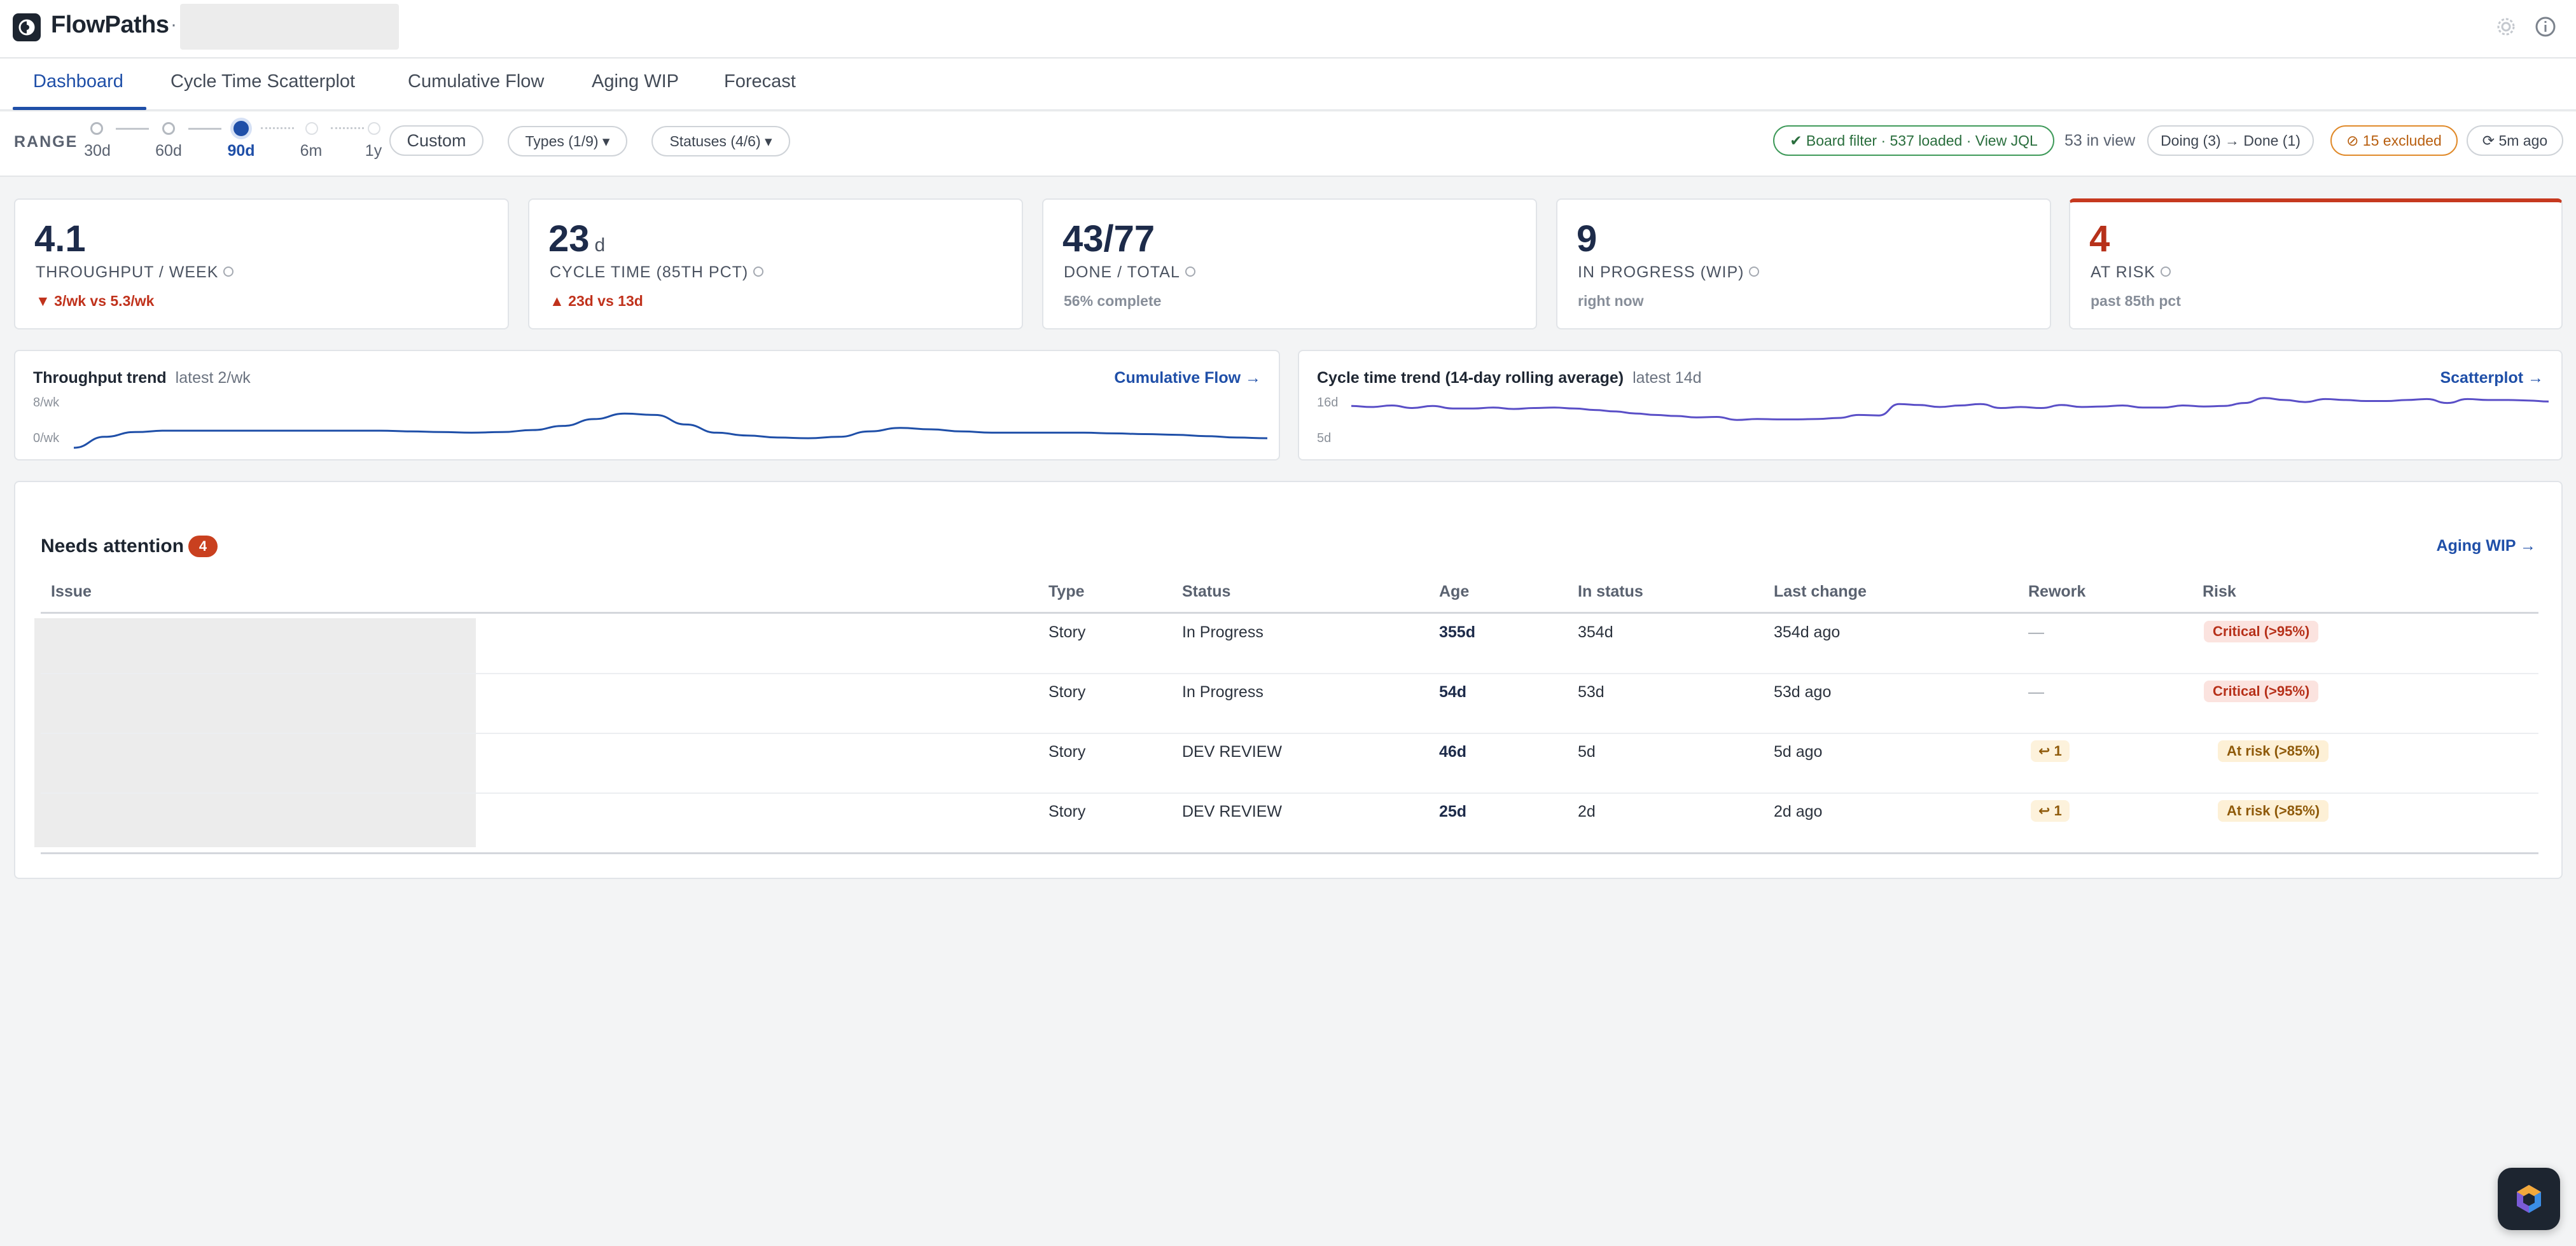  Describe the element at coordinates (168, 151) in the screenshot. I see `range-stop-label: 60d` at that location.